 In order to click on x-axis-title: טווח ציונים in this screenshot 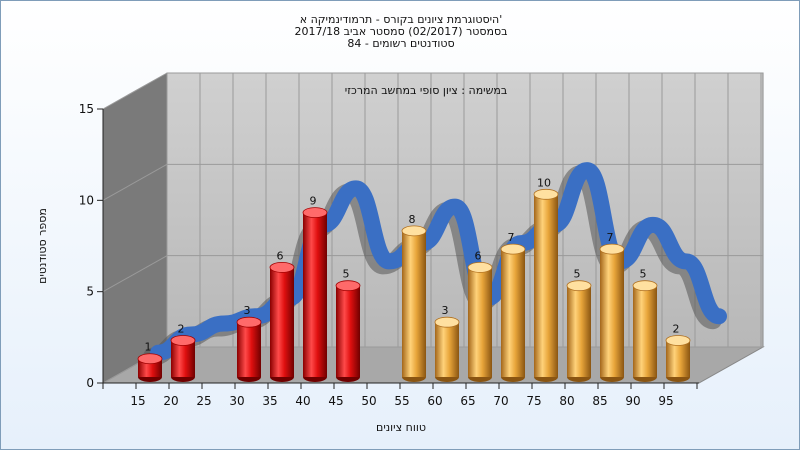, I will do `click(401, 427)`.